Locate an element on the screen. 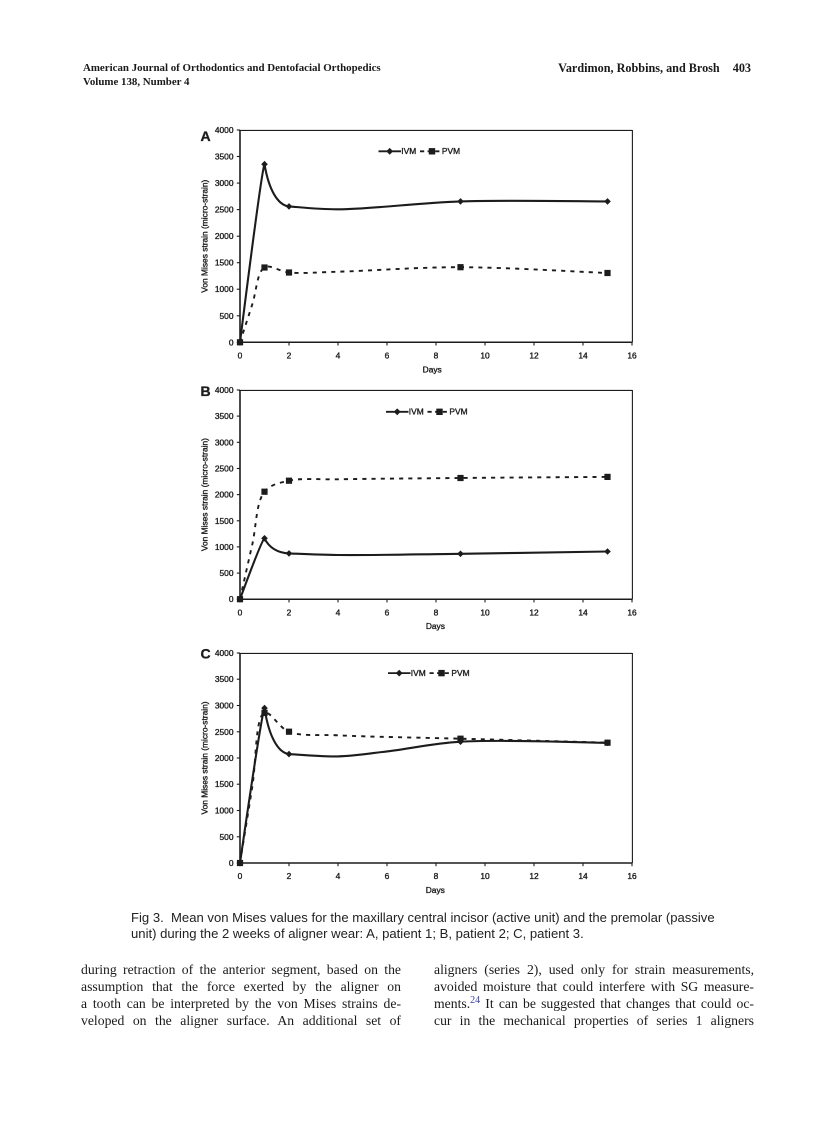  svg-text: B is located at coordinates (206, 391).